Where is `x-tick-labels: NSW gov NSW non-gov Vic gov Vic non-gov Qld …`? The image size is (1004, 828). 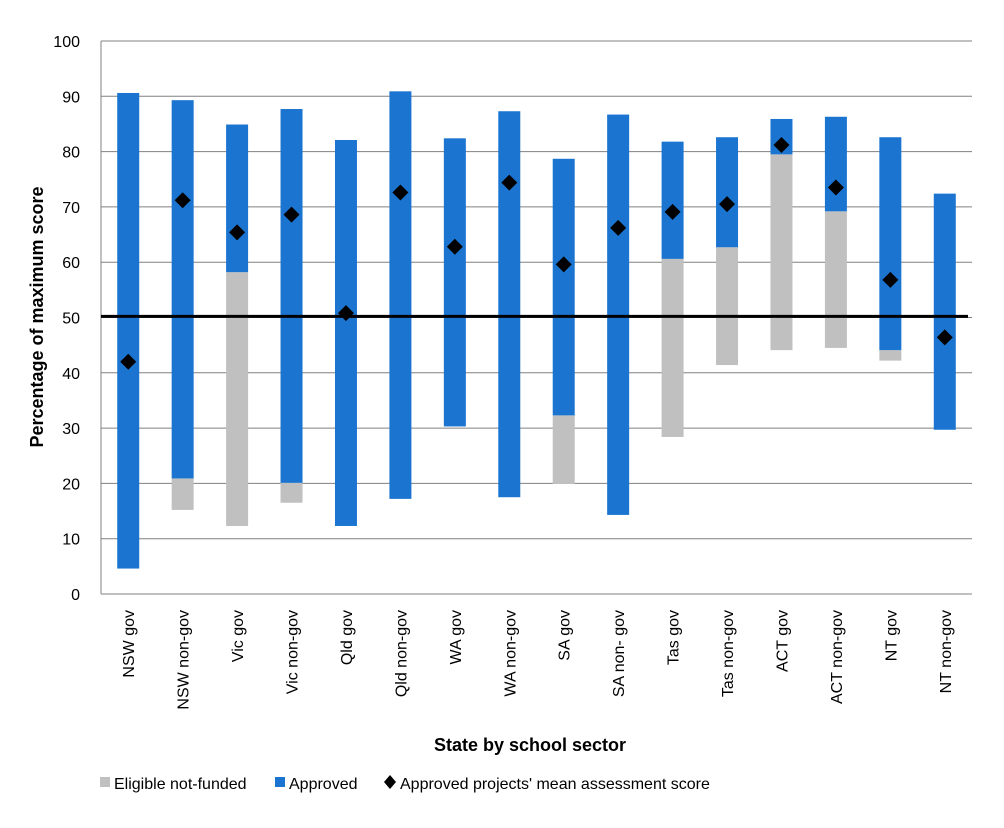 x-tick-labels: NSW gov NSW non-gov Vic gov Vic non-gov Qld … is located at coordinates (538, 660).